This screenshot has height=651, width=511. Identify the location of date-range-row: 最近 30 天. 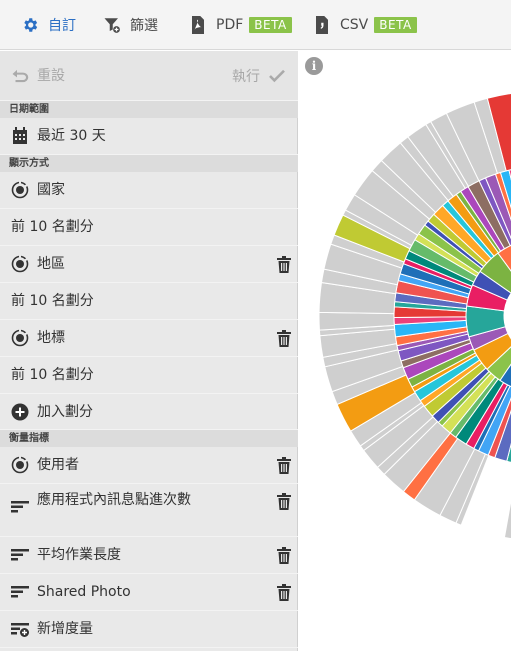
(149, 136).